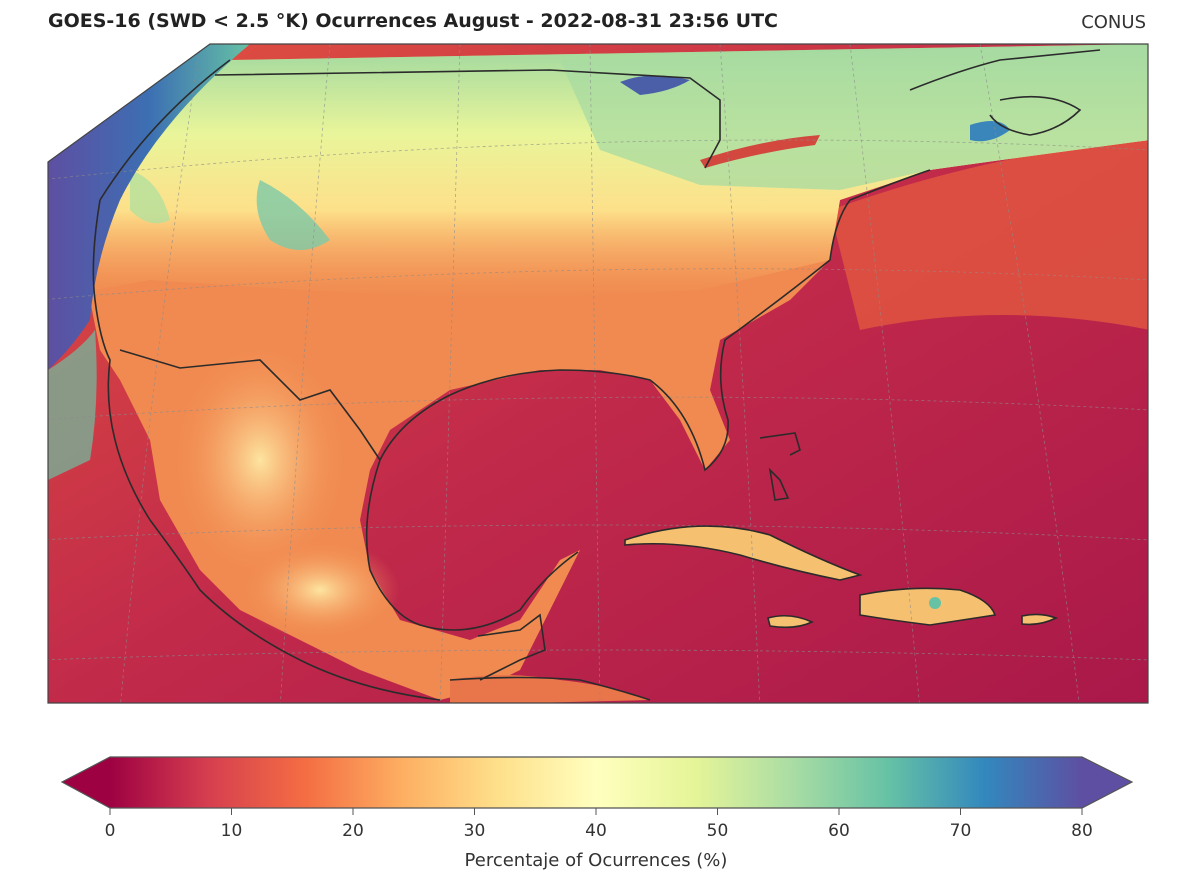 This screenshot has width=1200, height=884. I want to click on colorbar-tick-label: 0, so click(110, 831).